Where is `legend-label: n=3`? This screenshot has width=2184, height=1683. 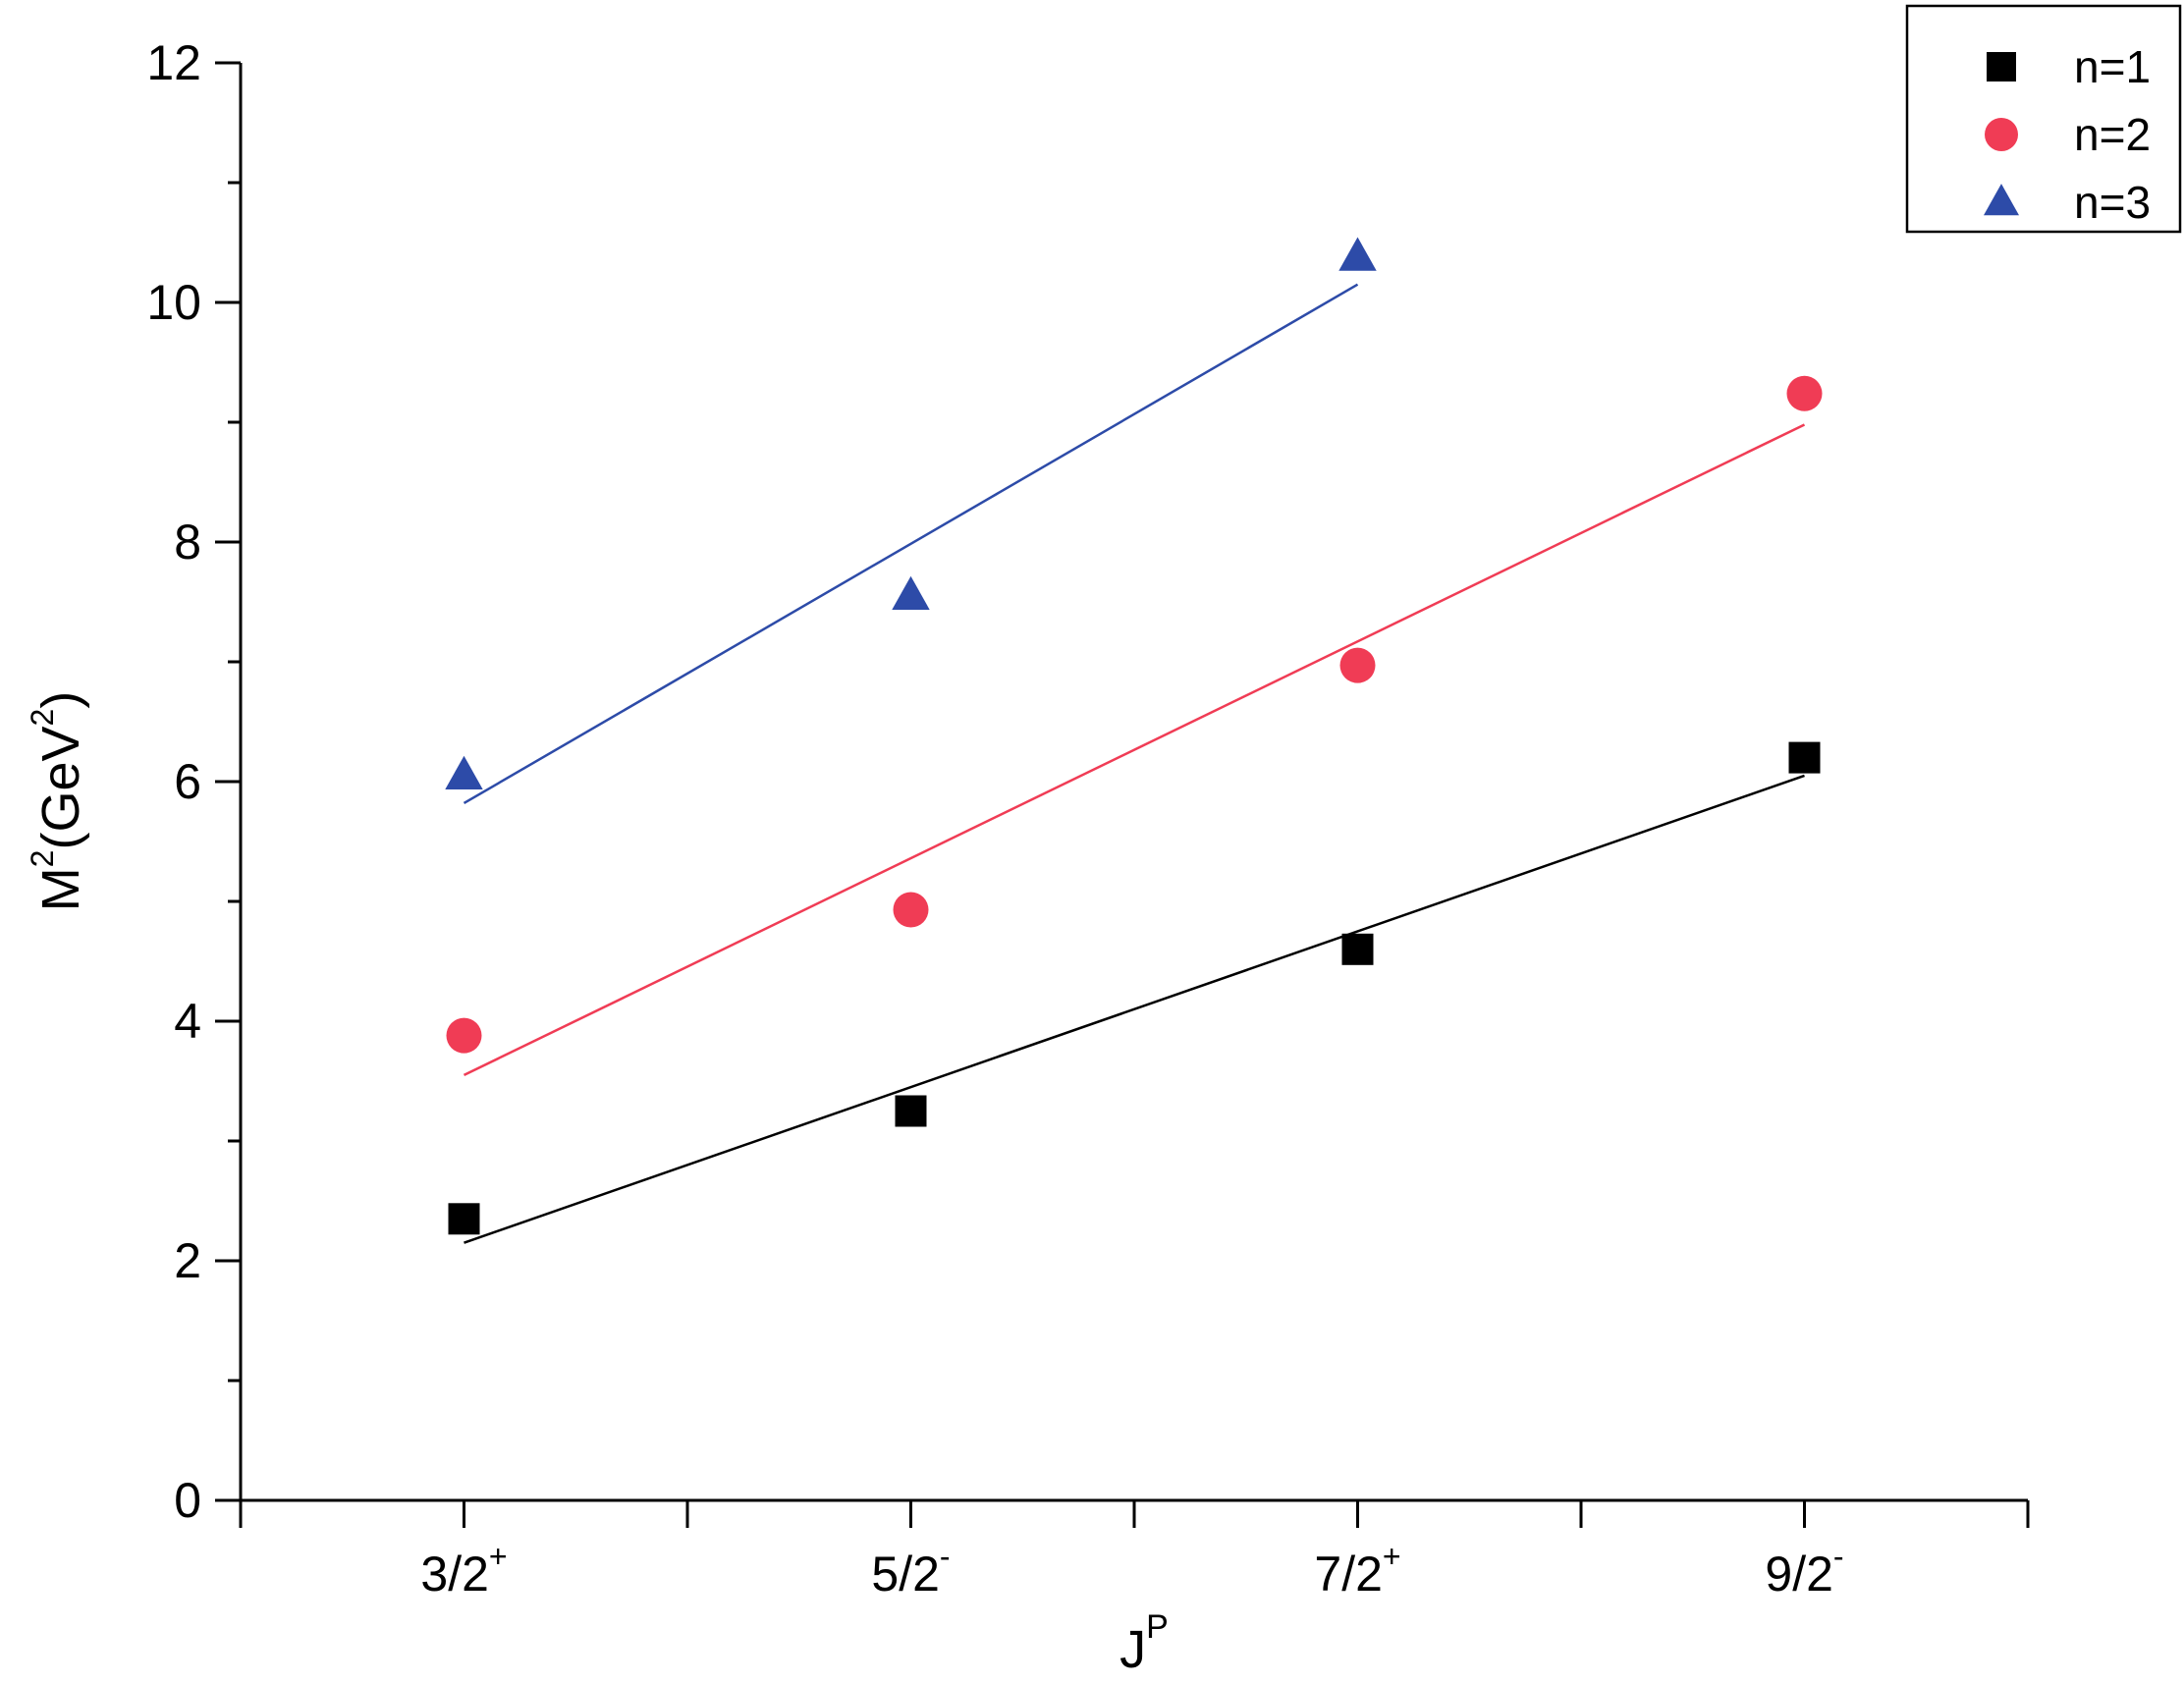
legend-label: n=3 is located at coordinates (2112, 202).